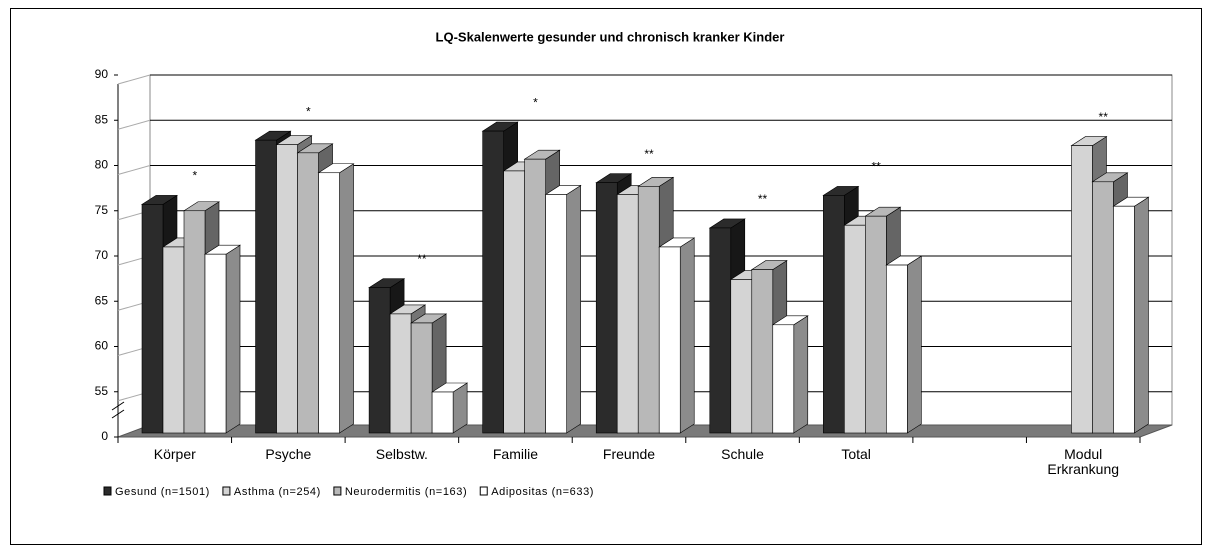 The image size is (1212, 549). What do you see at coordinates (1083, 461) in the screenshot?
I see `x-tick-label: Modul Erkrankung` at bounding box center [1083, 461].